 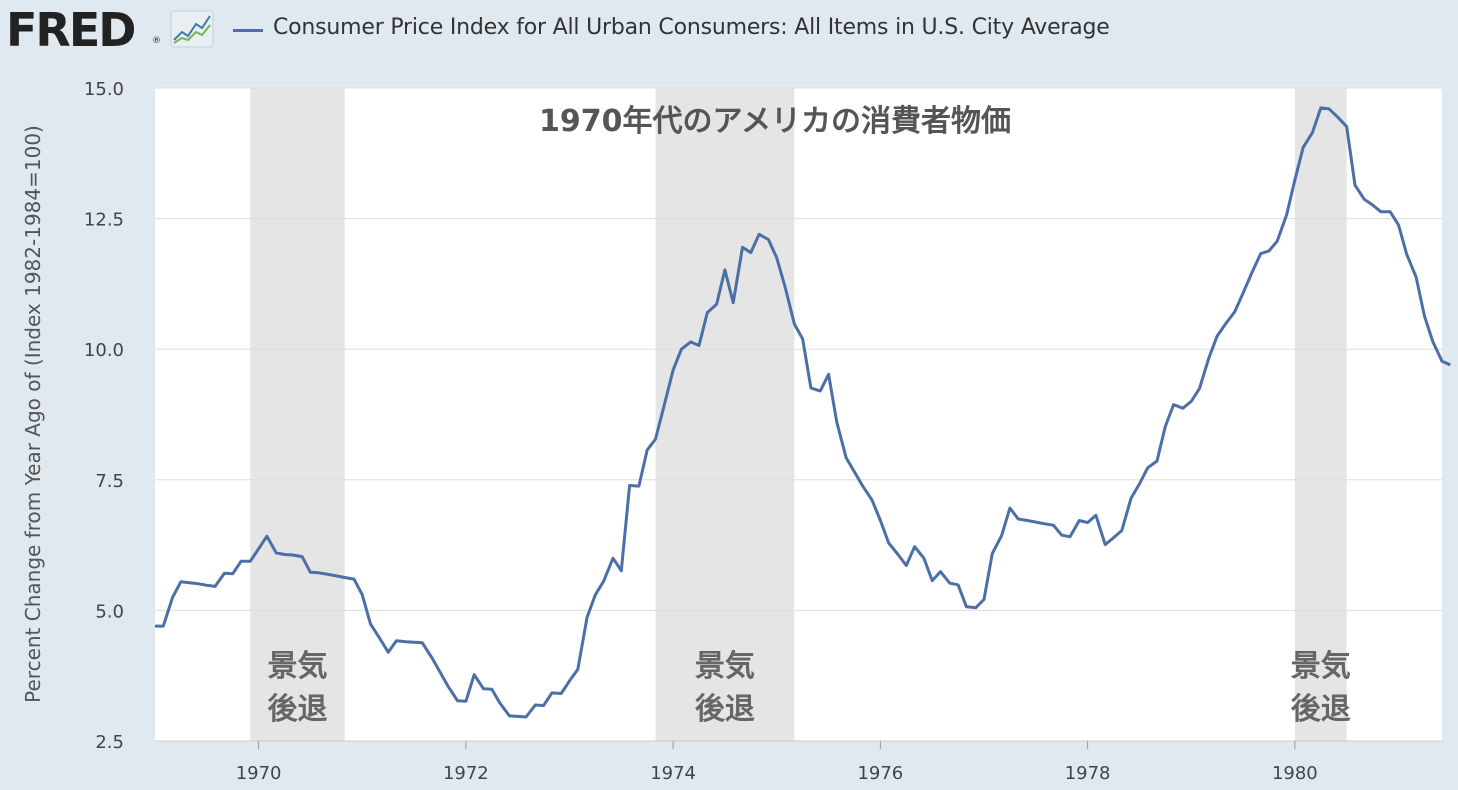 I want to click on line-chart-icon, so click(x=192, y=29).